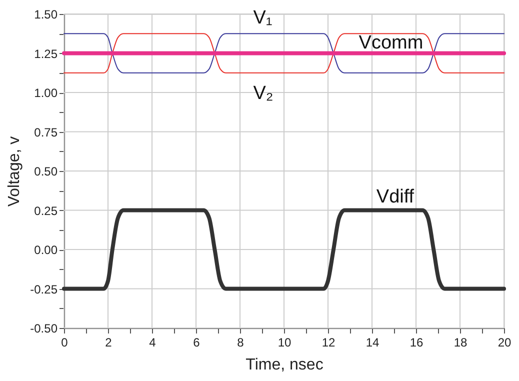  Describe the element at coordinates (395, 197) in the screenshot. I see `series-label: Vdiff` at that location.